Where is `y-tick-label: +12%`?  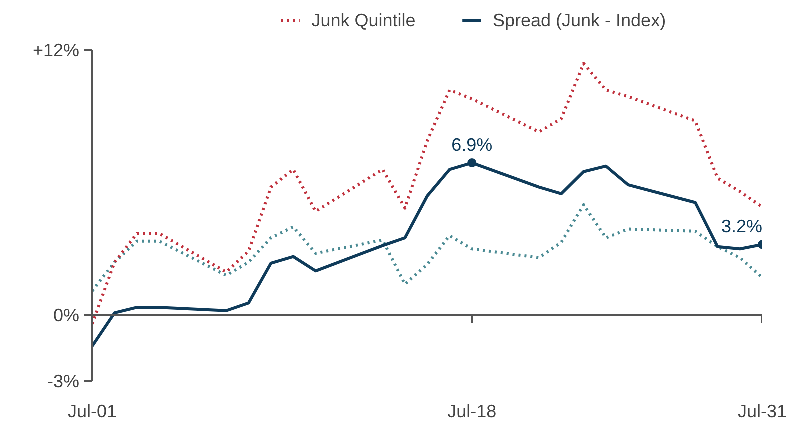
y-tick-label: +12% is located at coordinates (56, 50).